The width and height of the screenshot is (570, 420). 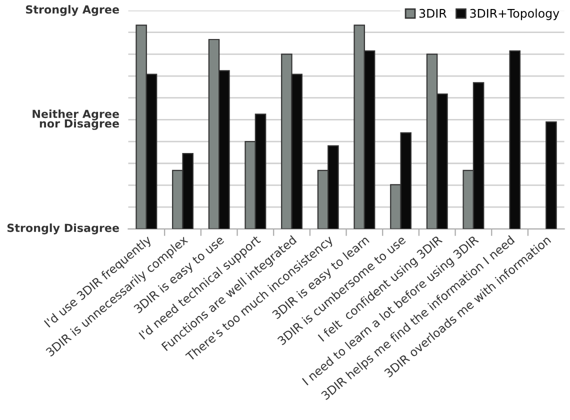 What do you see at coordinates (72, 10) in the screenshot?
I see `text: Strongly Agree` at bounding box center [72, 10].